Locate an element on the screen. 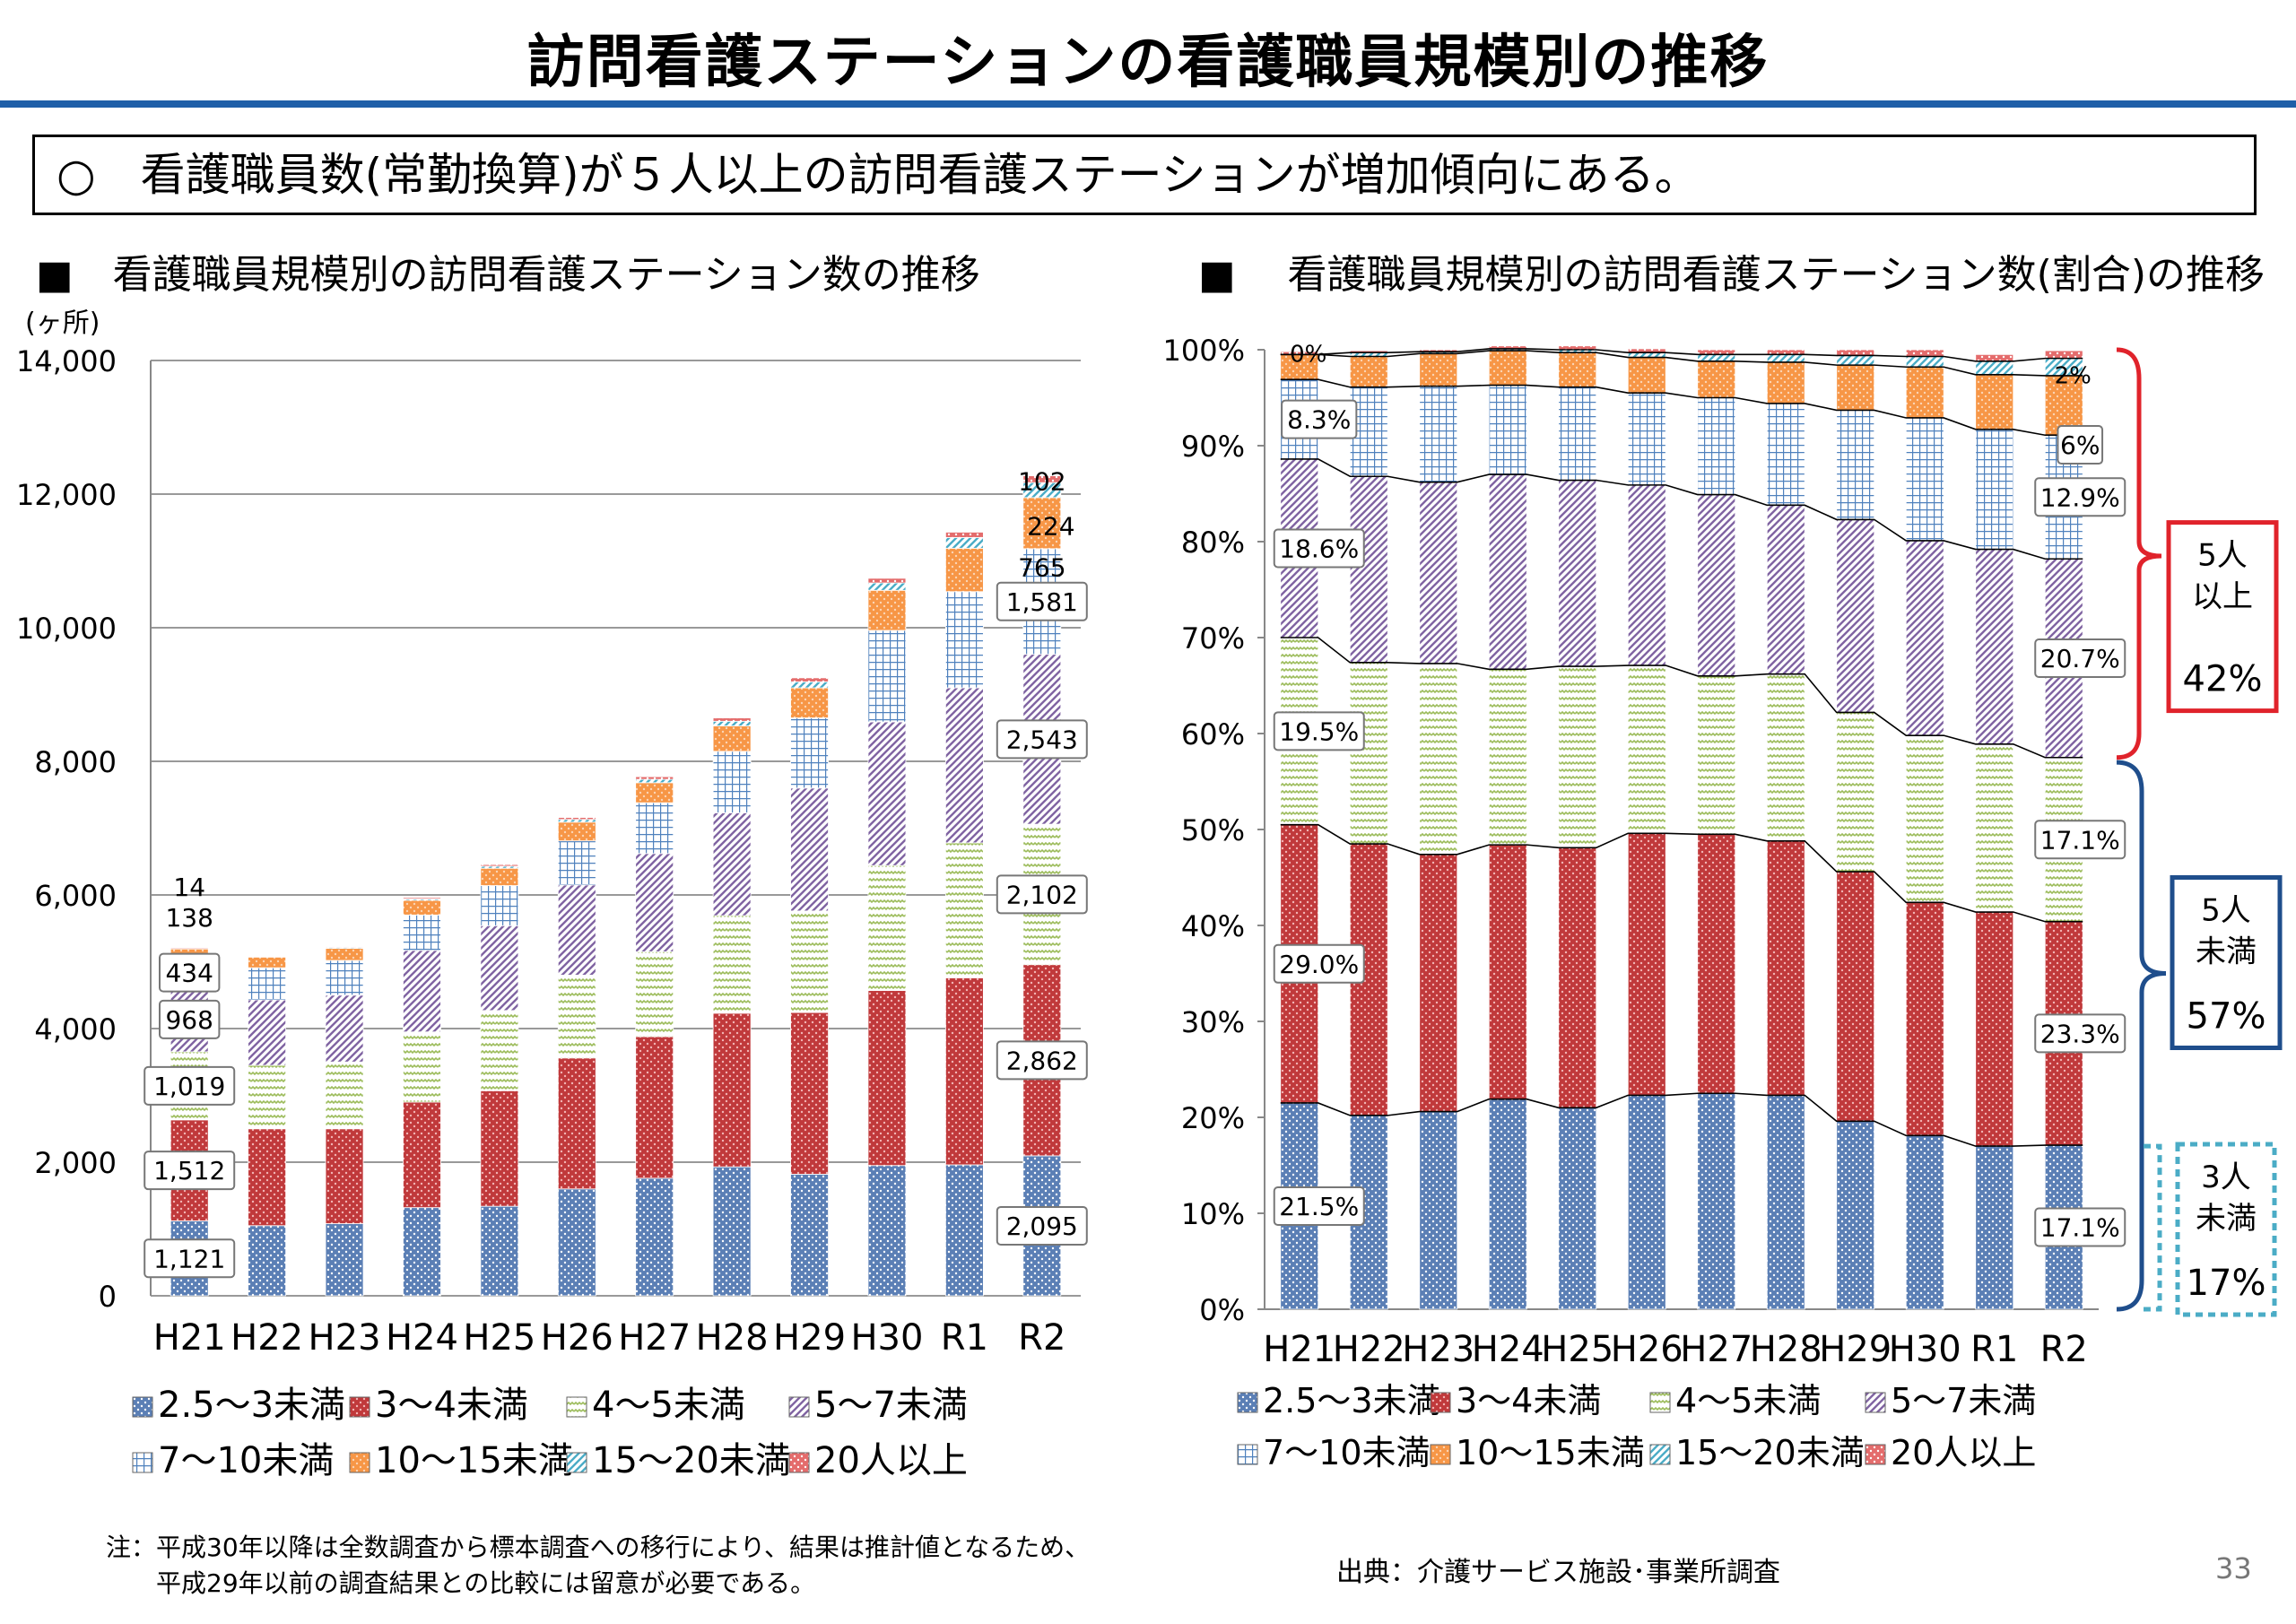 This screenshot has width=2296, height=1624. bracket-5-or-more is located at coordinates (2139, 553).